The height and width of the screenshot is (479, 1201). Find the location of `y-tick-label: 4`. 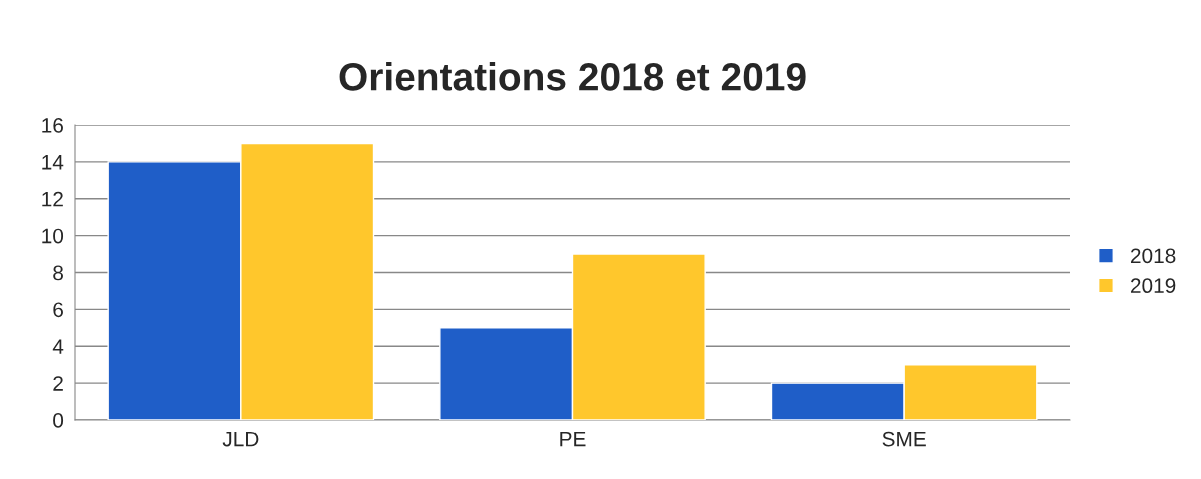

y-tick-label: 4 is located at coordinates (58, 346).